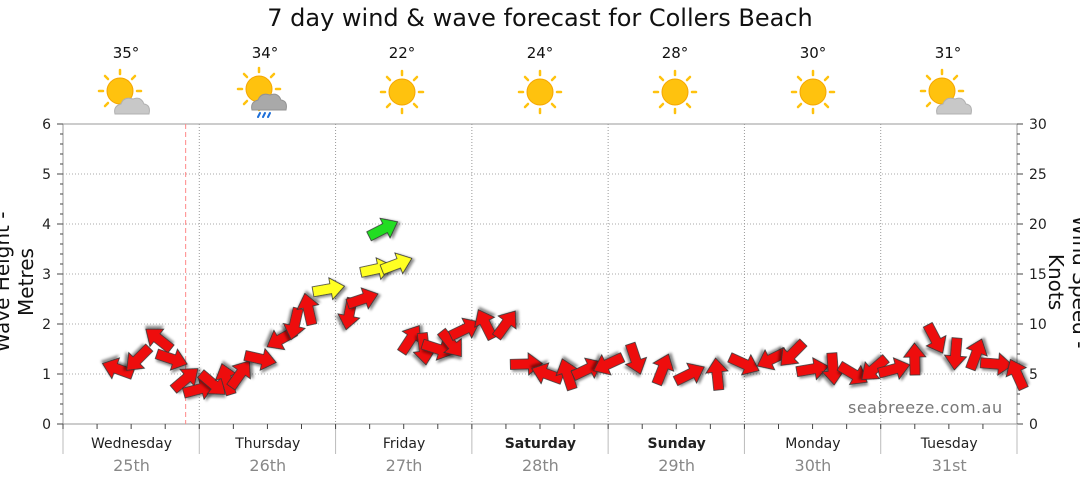  Describe the element at coordinates (46, 375) in the screenshot. I see `left-tick-label: 1` at that location.